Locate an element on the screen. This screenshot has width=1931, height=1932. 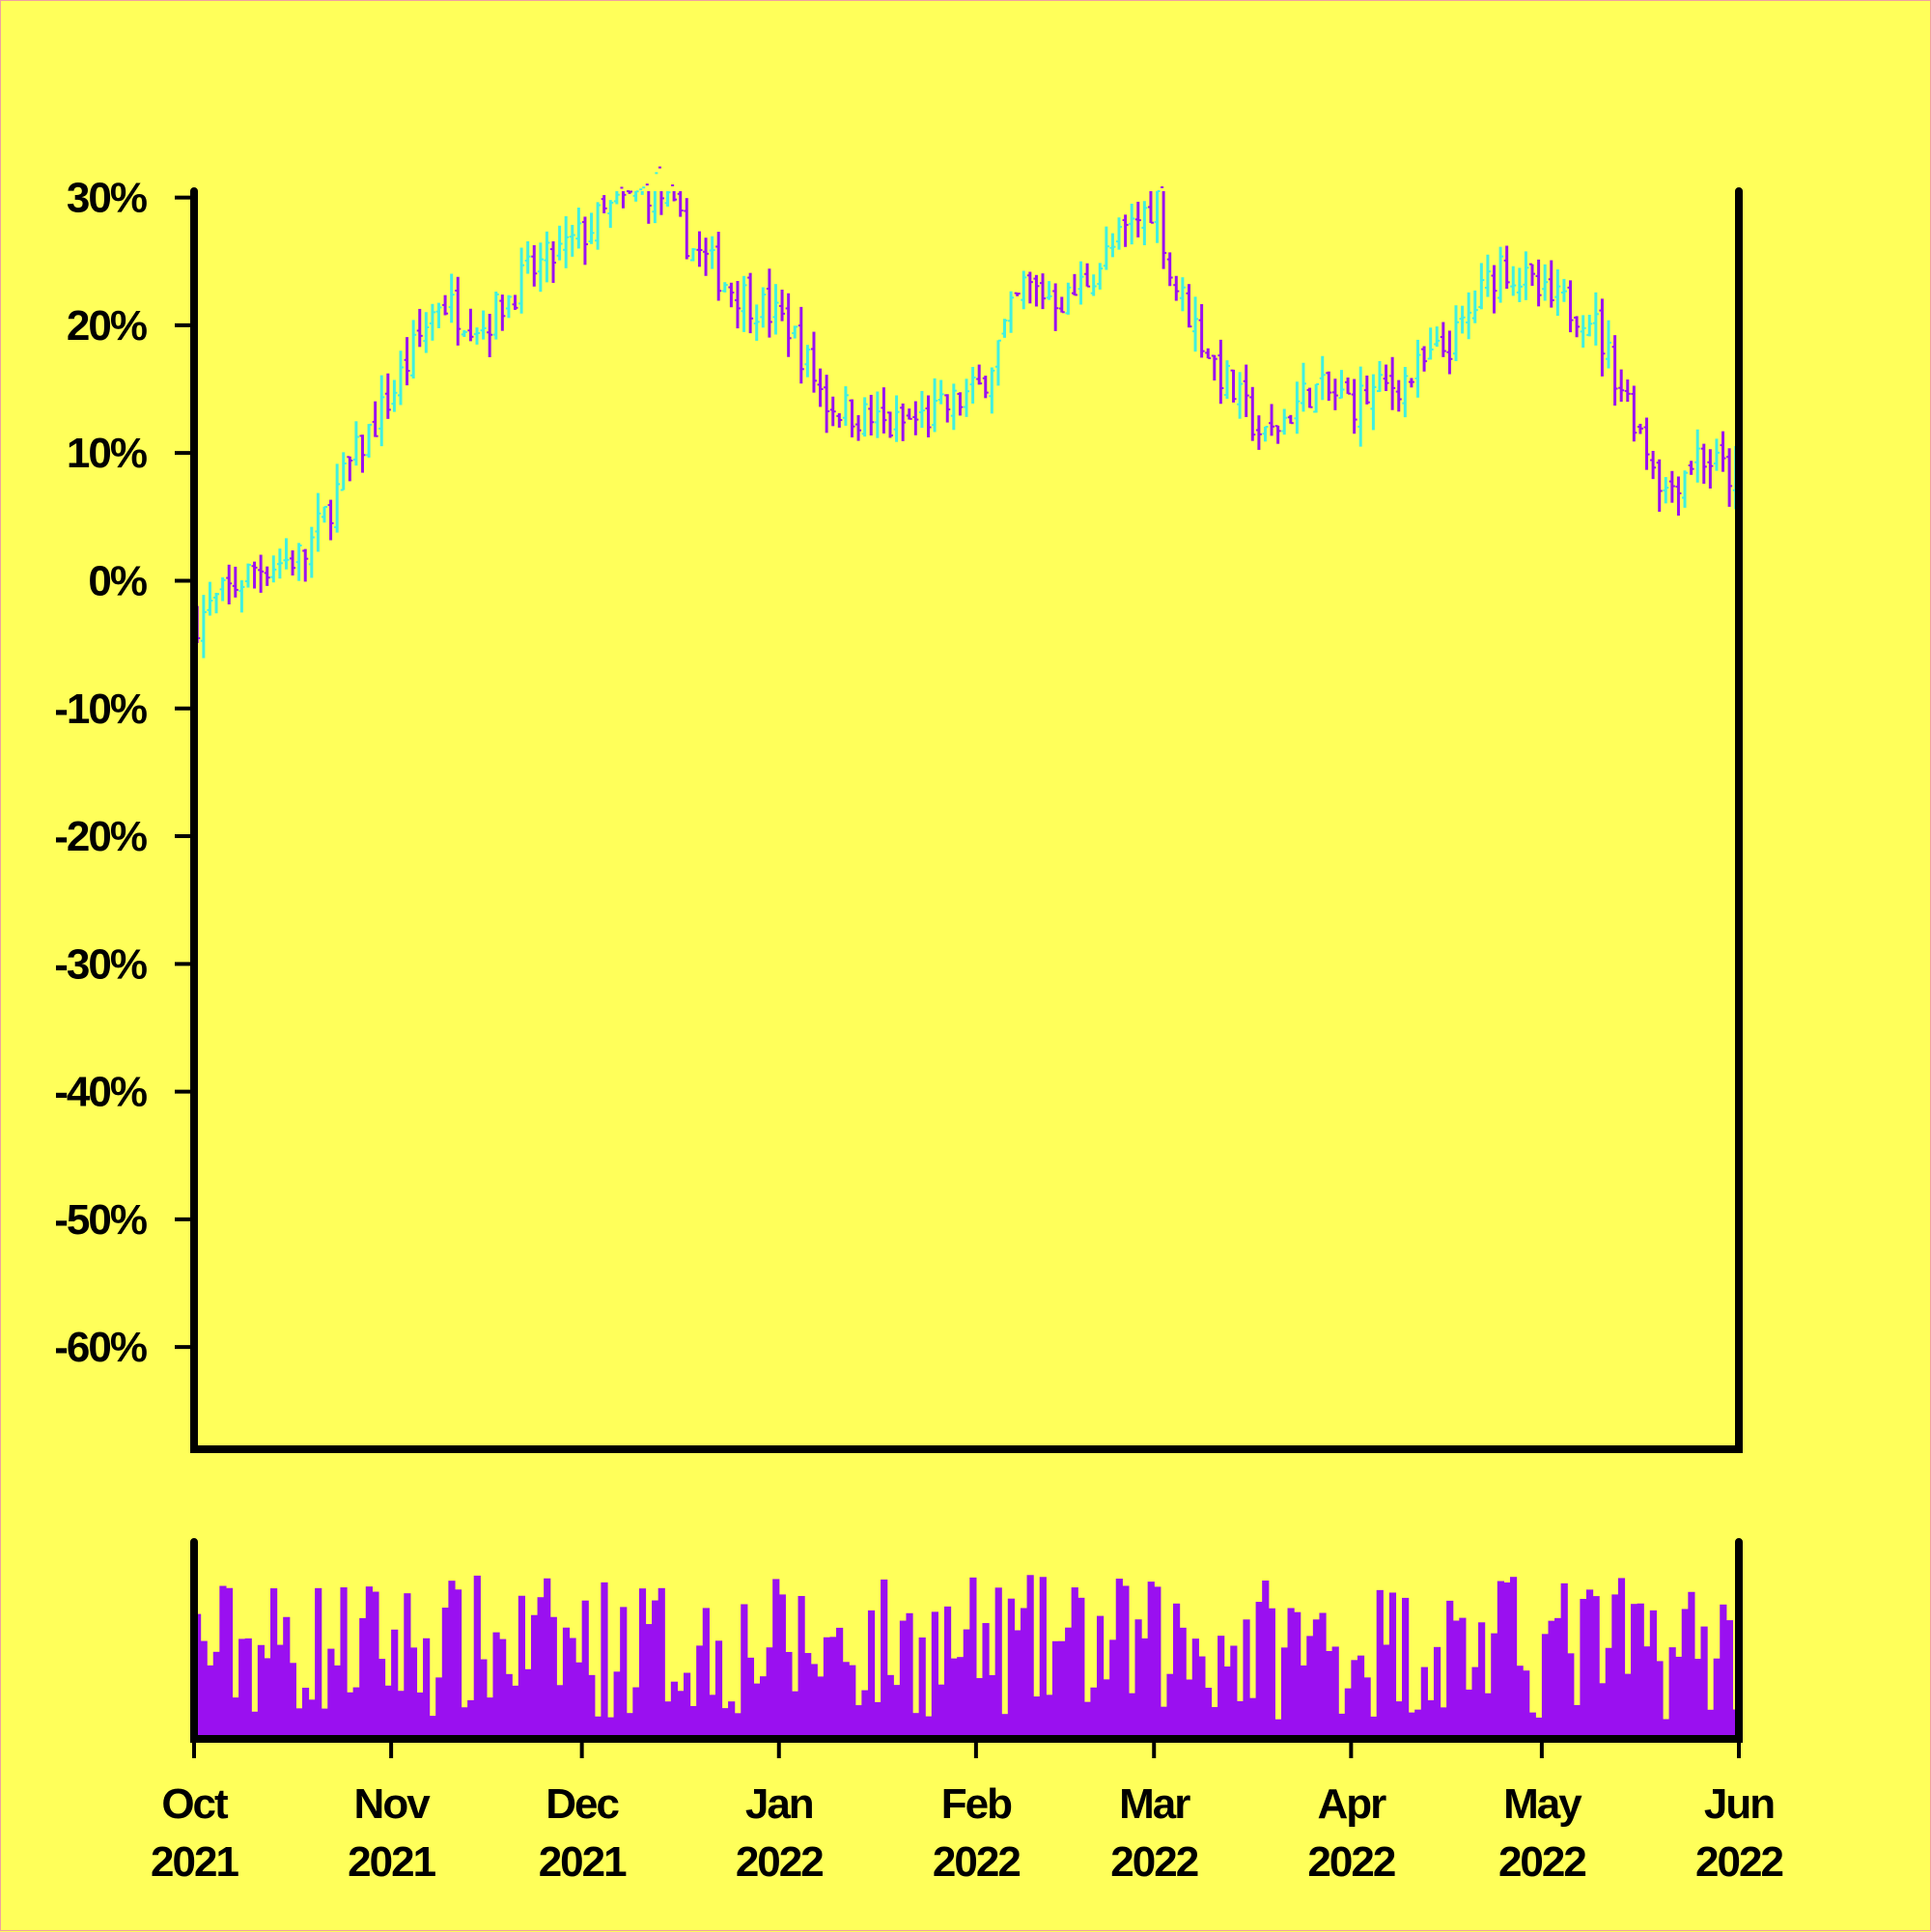
x-tick-label-month: Jan is located at coordinates (779, 1804).